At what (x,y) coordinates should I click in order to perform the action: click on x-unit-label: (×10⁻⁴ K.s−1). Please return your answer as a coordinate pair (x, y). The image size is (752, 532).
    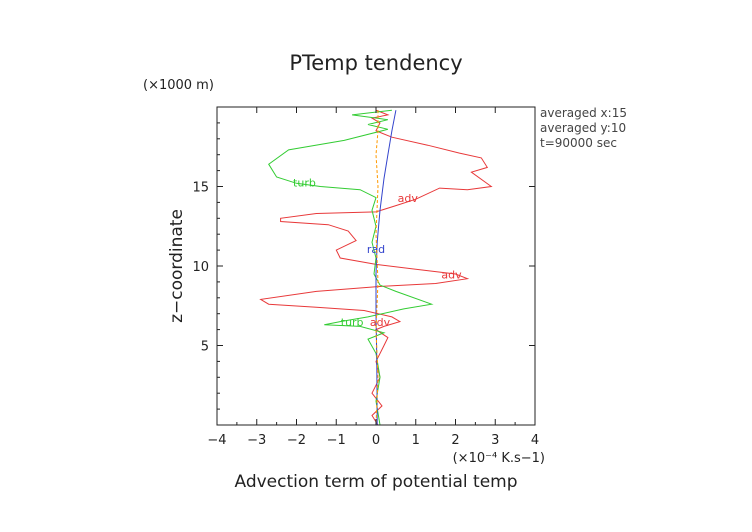
    Looking at the image, I should click on (499, 458).